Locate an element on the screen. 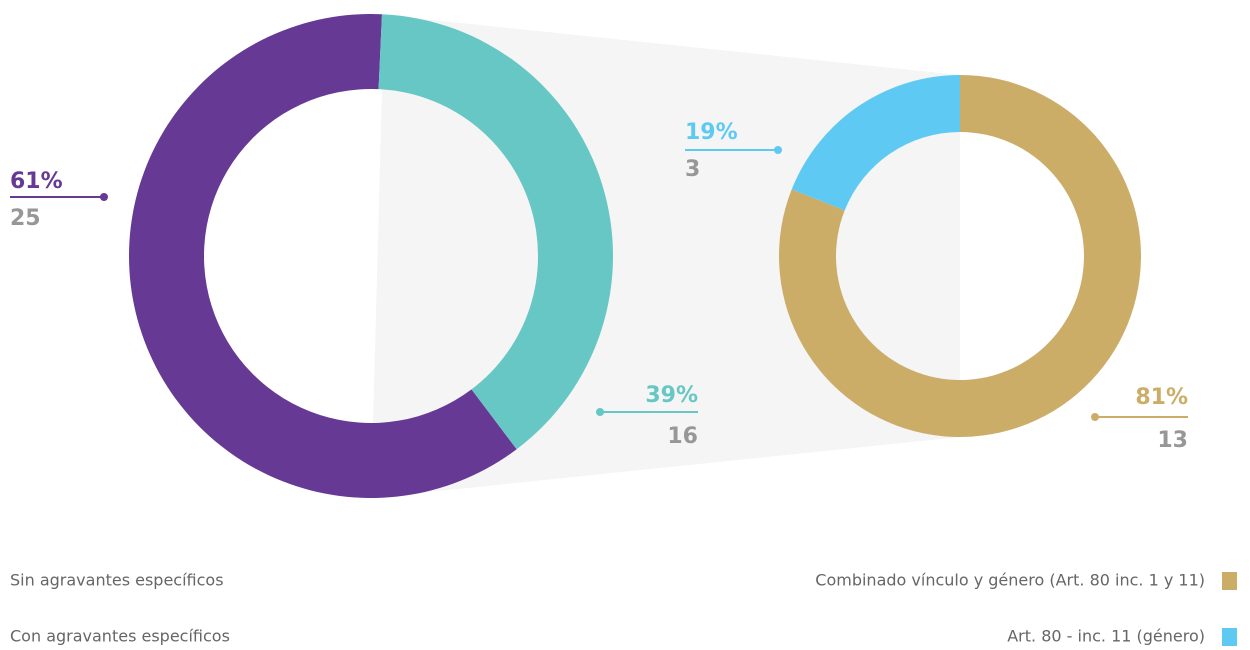  count-label: 13 is located at coordinates (1172, 440).